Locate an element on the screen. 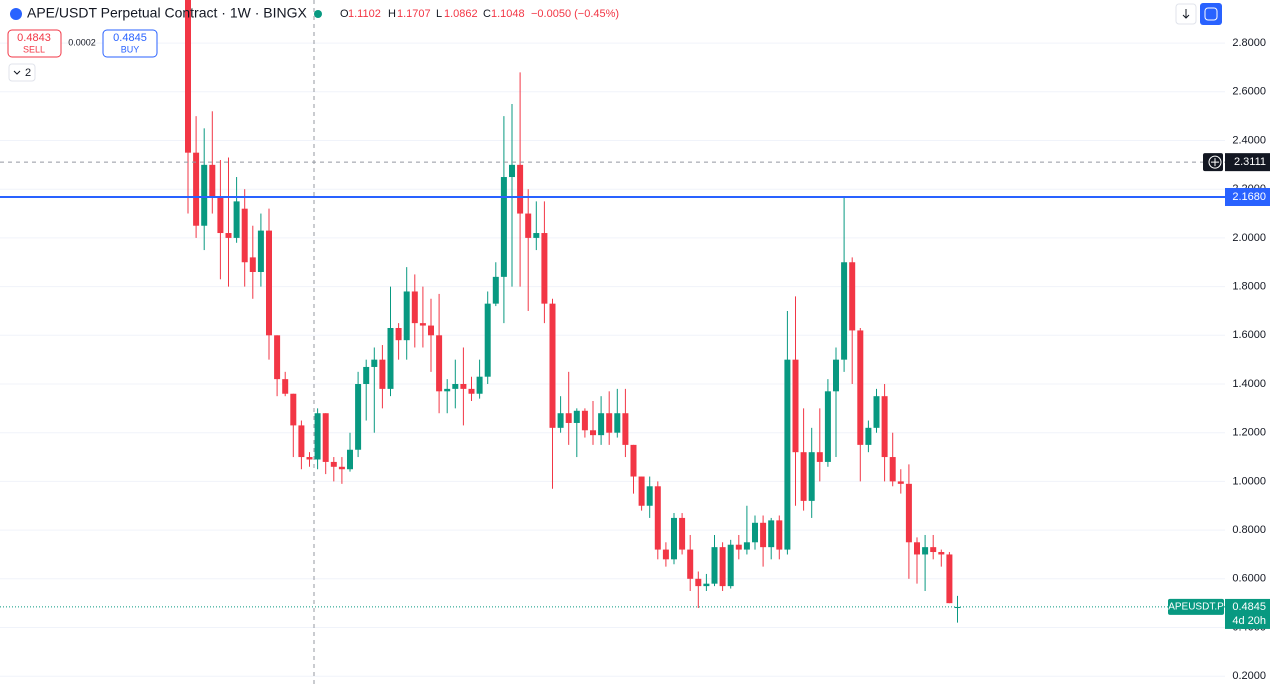  plus-icon is located at coordinates (1215, 162).